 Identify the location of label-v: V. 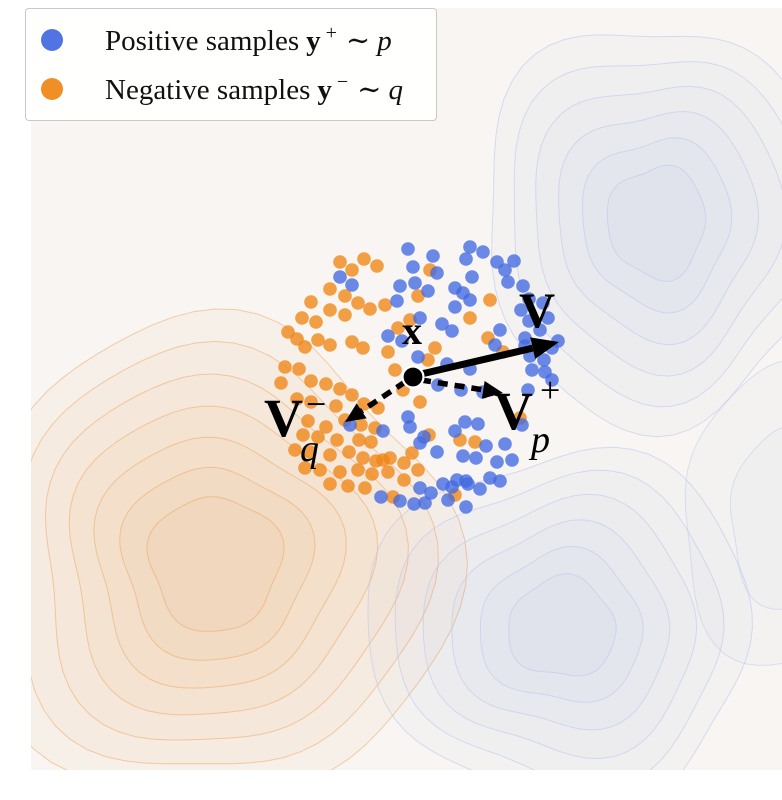
(537, 310).